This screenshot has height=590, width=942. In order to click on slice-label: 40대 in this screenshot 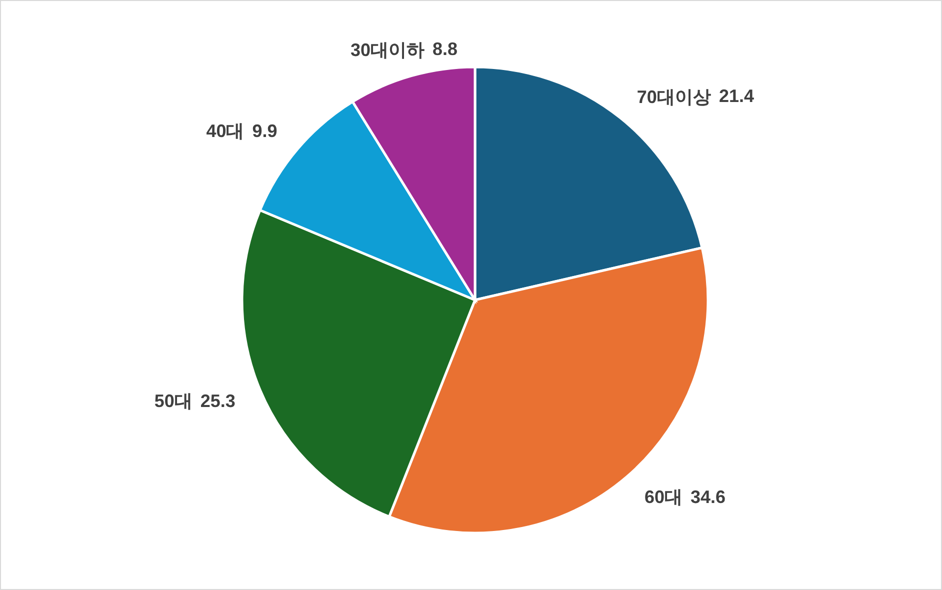, I will do `click(225, 132)`.